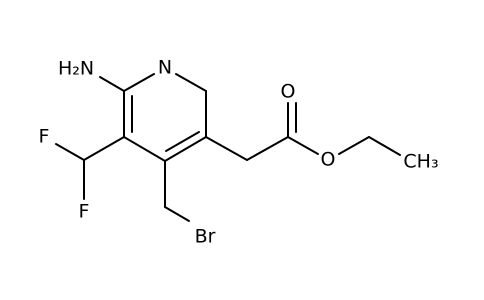 The image size is (484, 300). I want to click on atom-label: Br, so click(205, 237).